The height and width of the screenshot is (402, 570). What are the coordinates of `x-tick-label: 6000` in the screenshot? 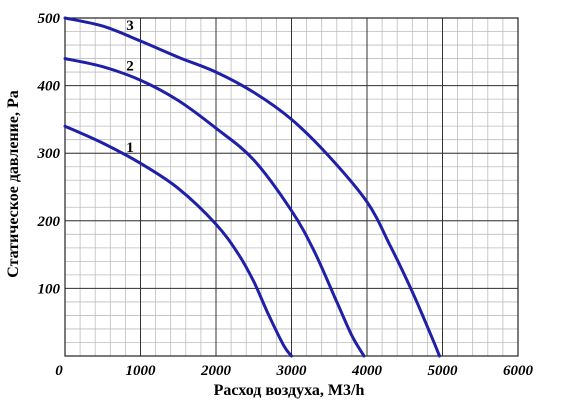 It's located at (518, 371).